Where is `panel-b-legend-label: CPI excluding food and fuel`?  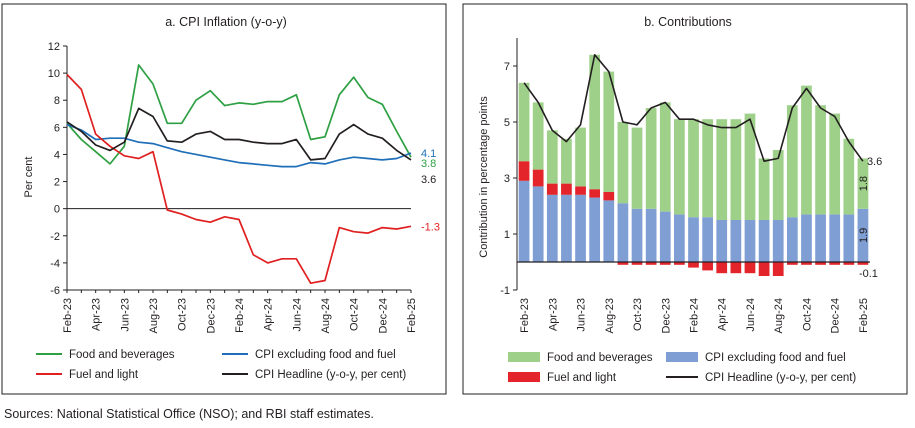
panel-b-legend-label: CPI excluding food and fuel is located at coordinates (775, 358).